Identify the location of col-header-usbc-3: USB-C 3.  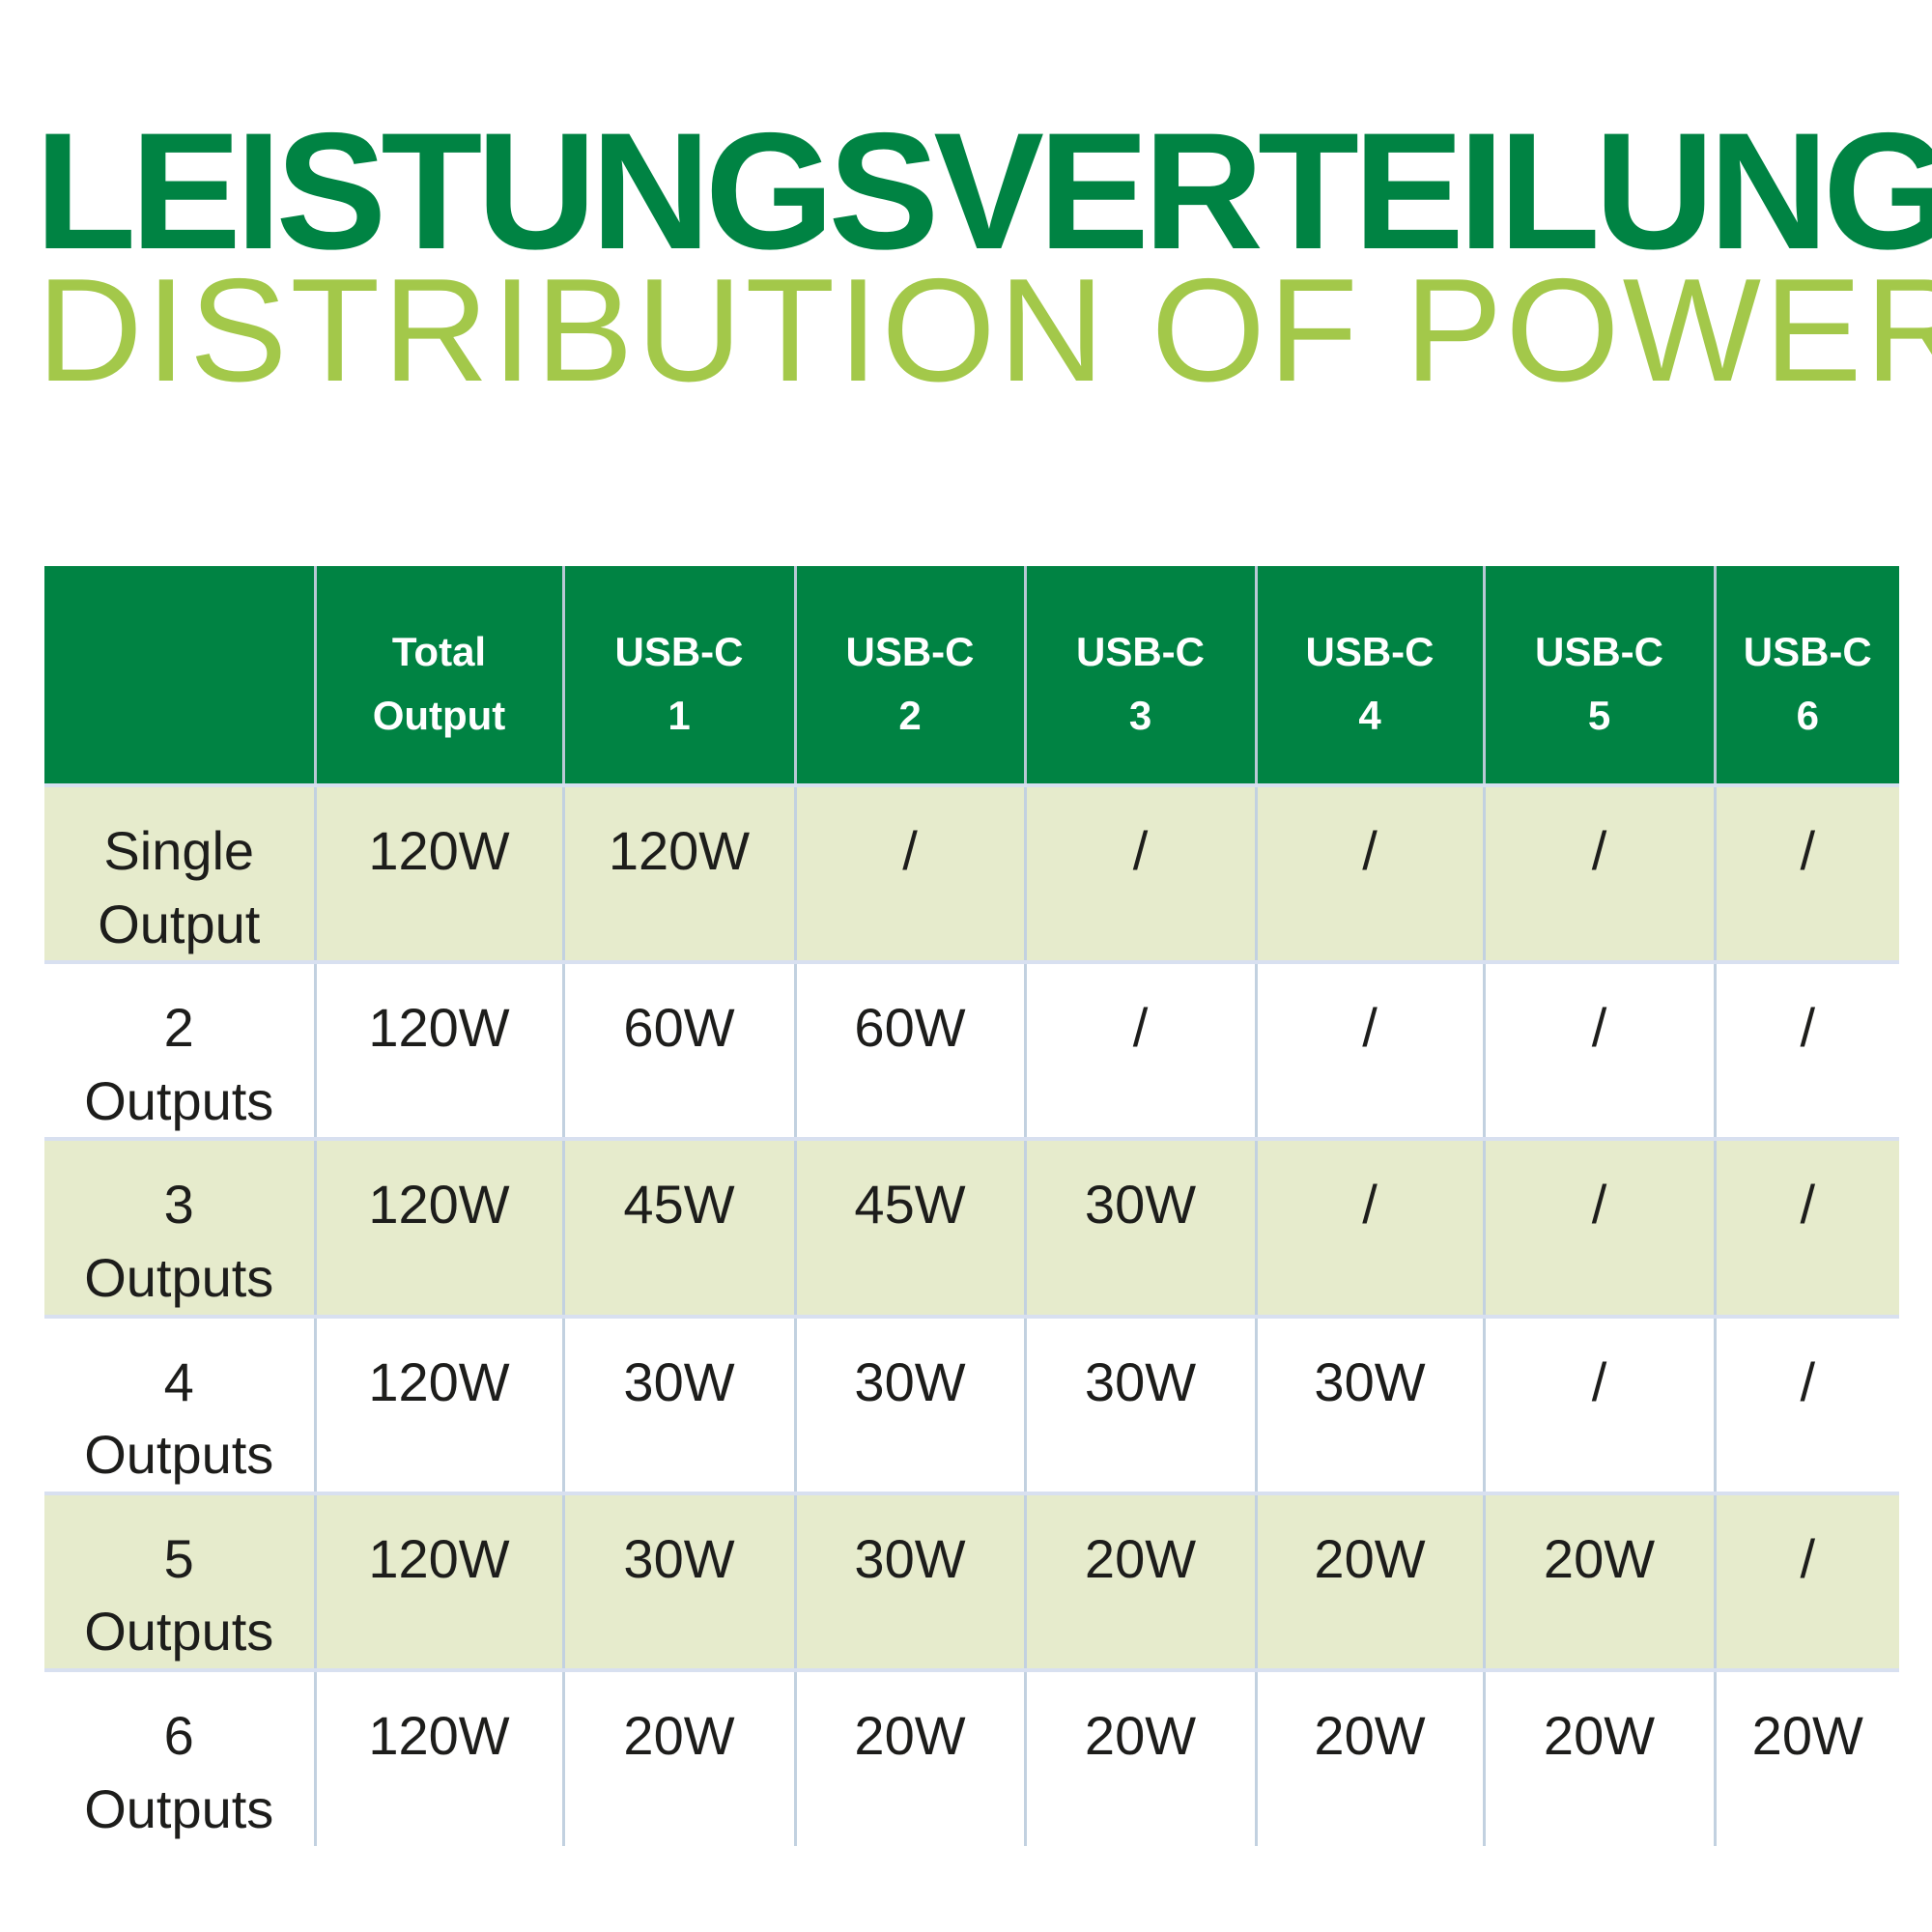
(1141, 676).